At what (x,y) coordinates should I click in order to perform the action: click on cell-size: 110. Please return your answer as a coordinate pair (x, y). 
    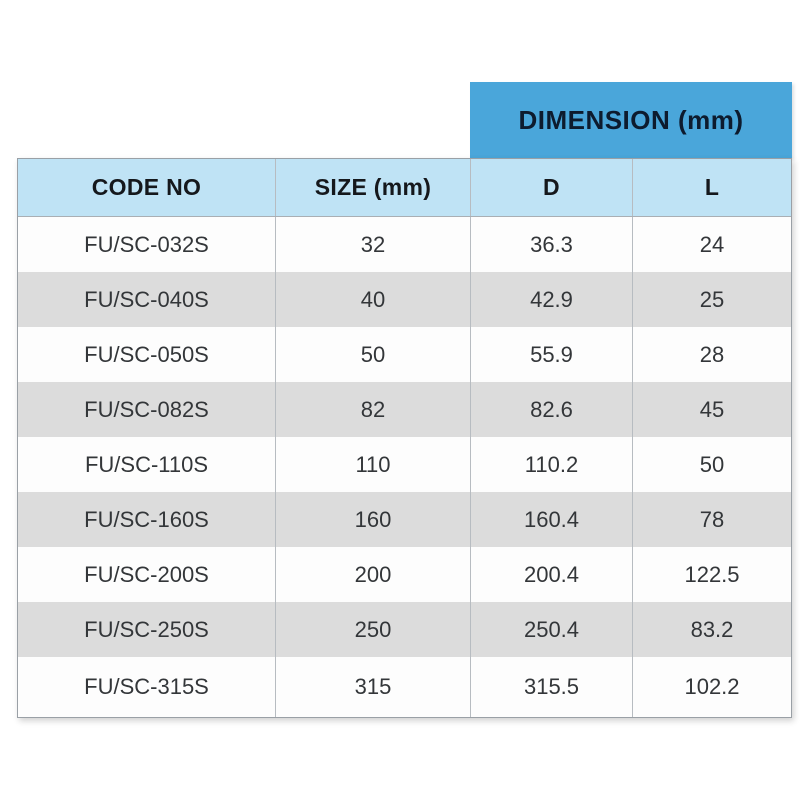
    Looking at the image, I should click on (373, 464).